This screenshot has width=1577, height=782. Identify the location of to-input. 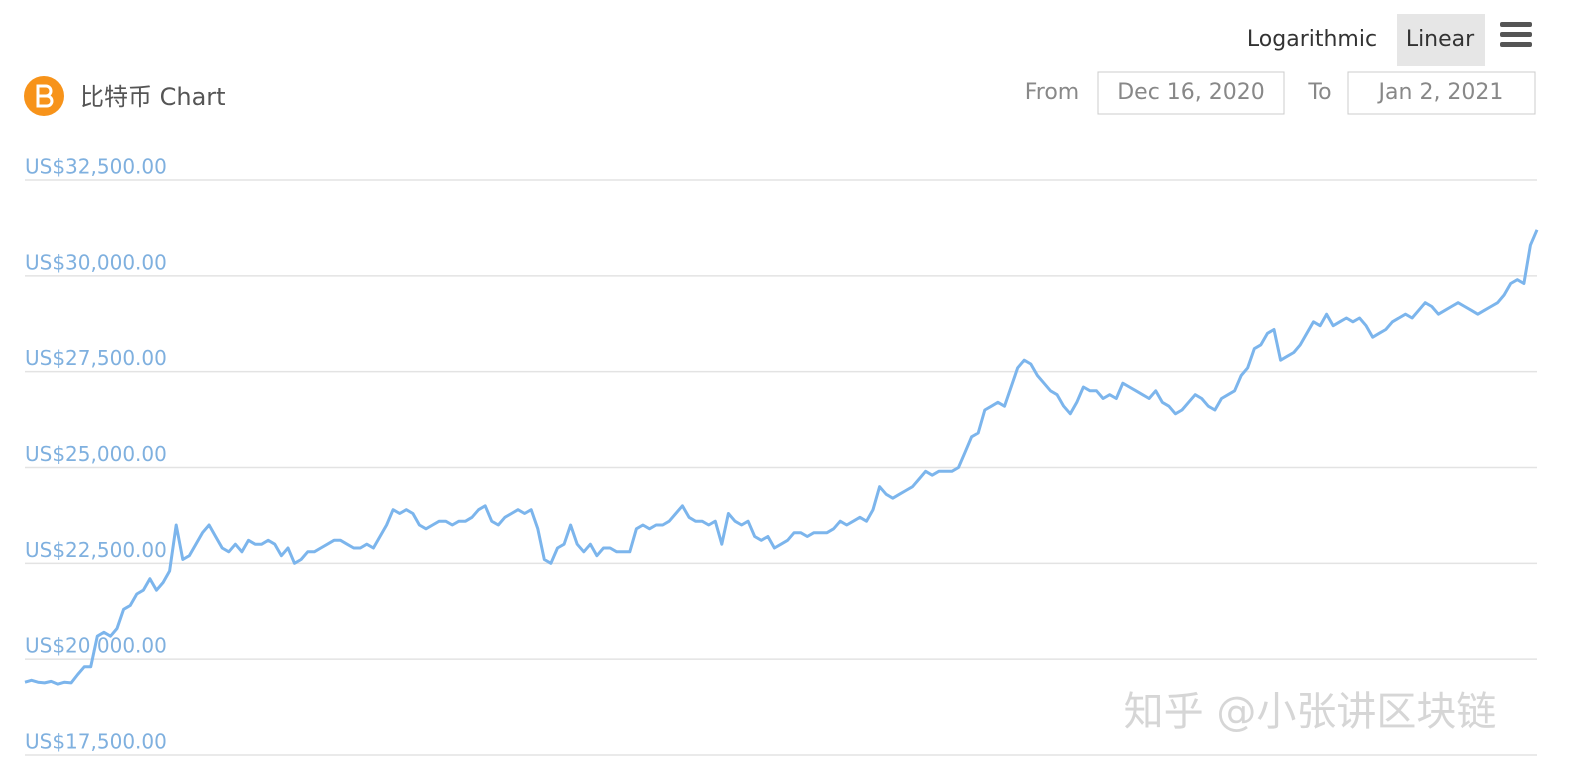
(1441, 93).